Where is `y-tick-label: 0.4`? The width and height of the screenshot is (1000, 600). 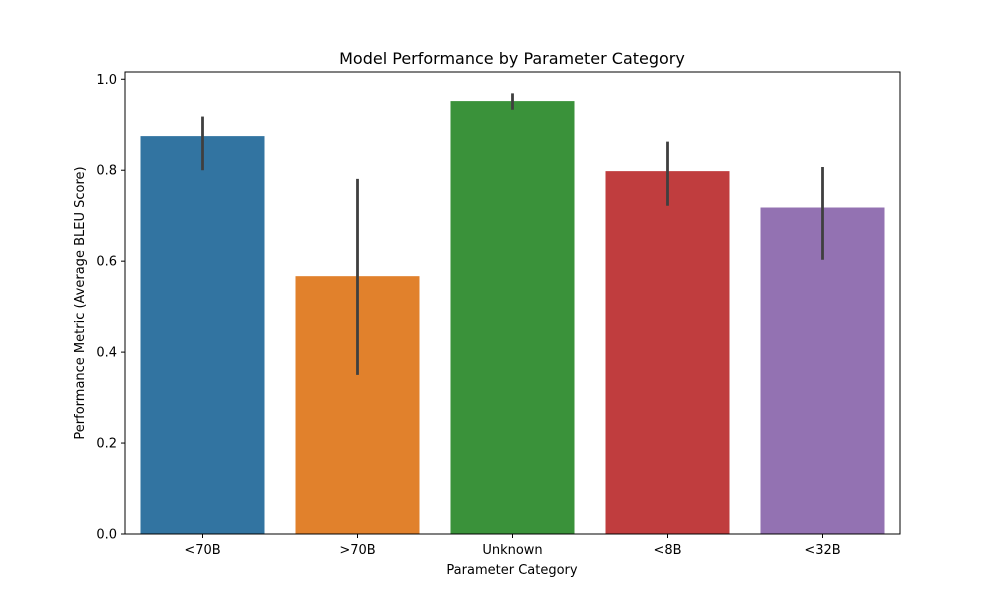 y-tick-label: 0.4 is located at coordinates (106, 353).